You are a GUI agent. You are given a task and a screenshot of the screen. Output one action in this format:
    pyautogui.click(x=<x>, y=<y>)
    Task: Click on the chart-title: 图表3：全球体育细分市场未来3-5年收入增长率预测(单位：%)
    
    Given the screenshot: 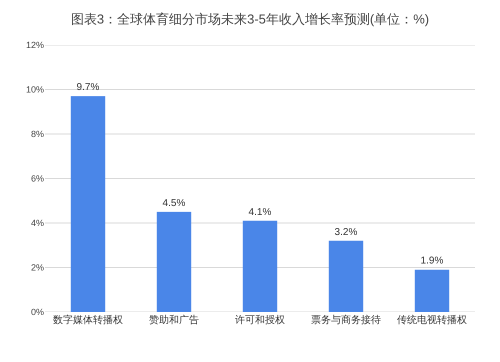 What is the action you would take?
    pyautogui.click(x=250, y=19)
    